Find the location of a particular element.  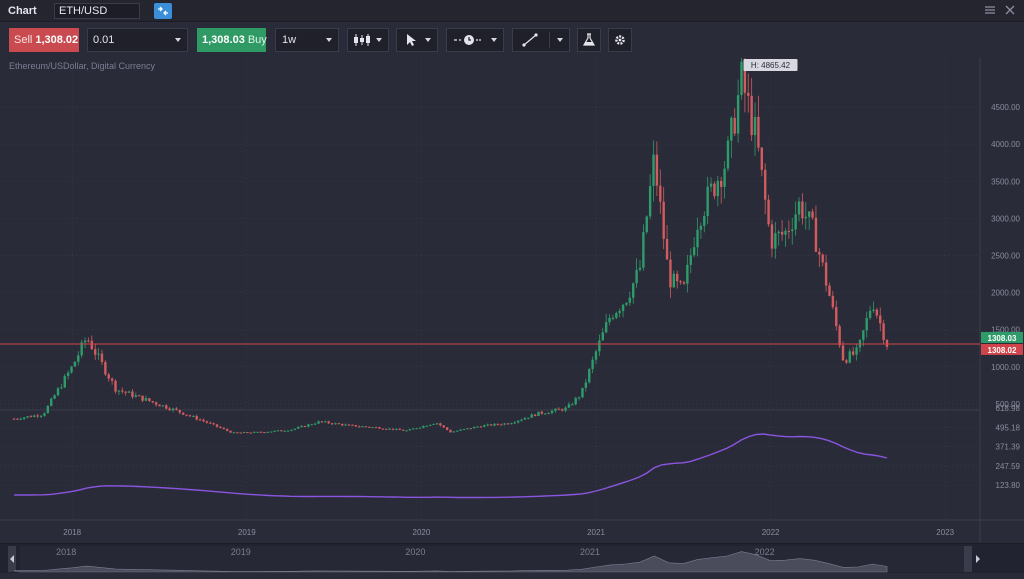

sell-button: Sell 1,308.02 is located at coordinates (44, 40).